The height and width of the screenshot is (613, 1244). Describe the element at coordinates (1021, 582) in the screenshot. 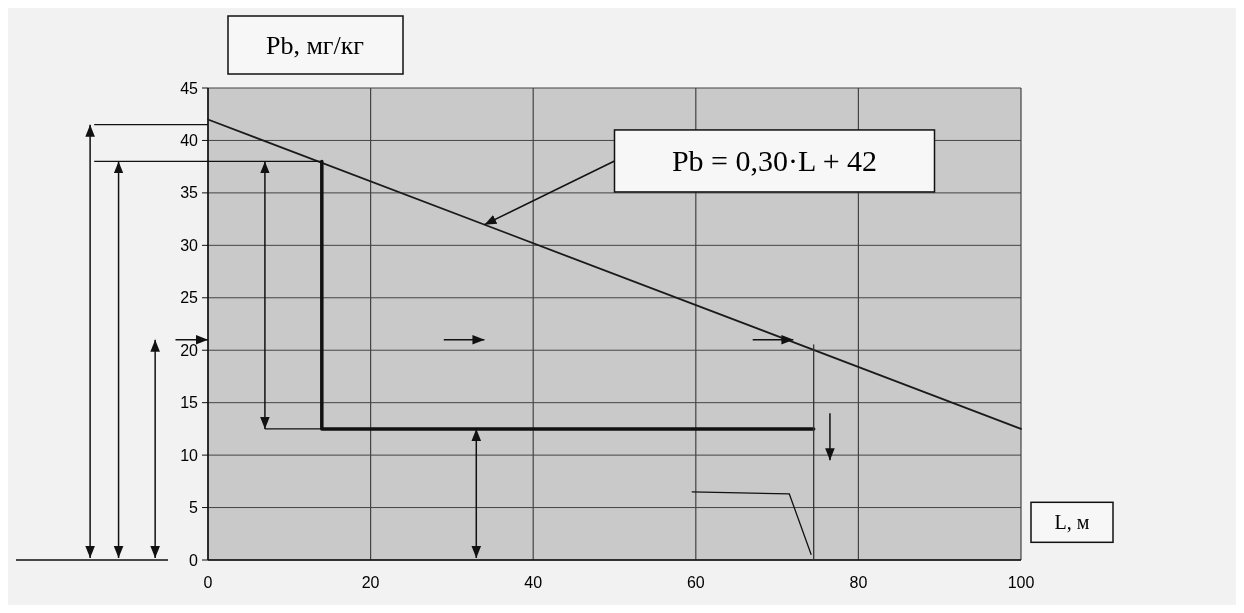

I see `x-tick-label: 100` at that location.